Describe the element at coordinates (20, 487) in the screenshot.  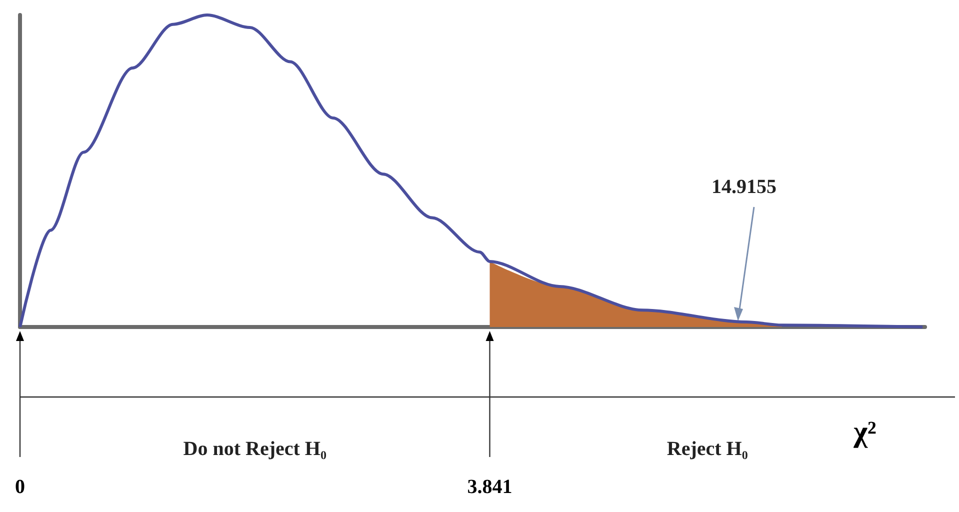
I see `x-tick-label: 0` at that location.